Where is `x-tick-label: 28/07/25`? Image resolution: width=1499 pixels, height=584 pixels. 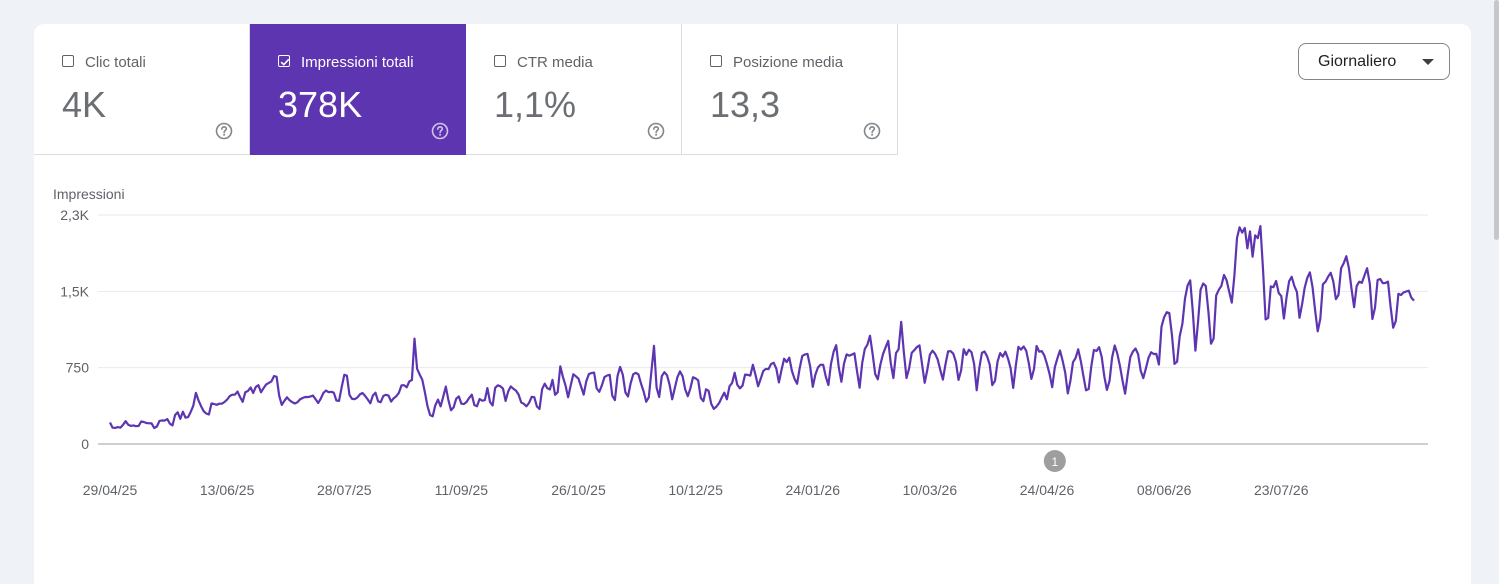
x-tick-label: 28/07/25 is located at coordinates (344, 490).